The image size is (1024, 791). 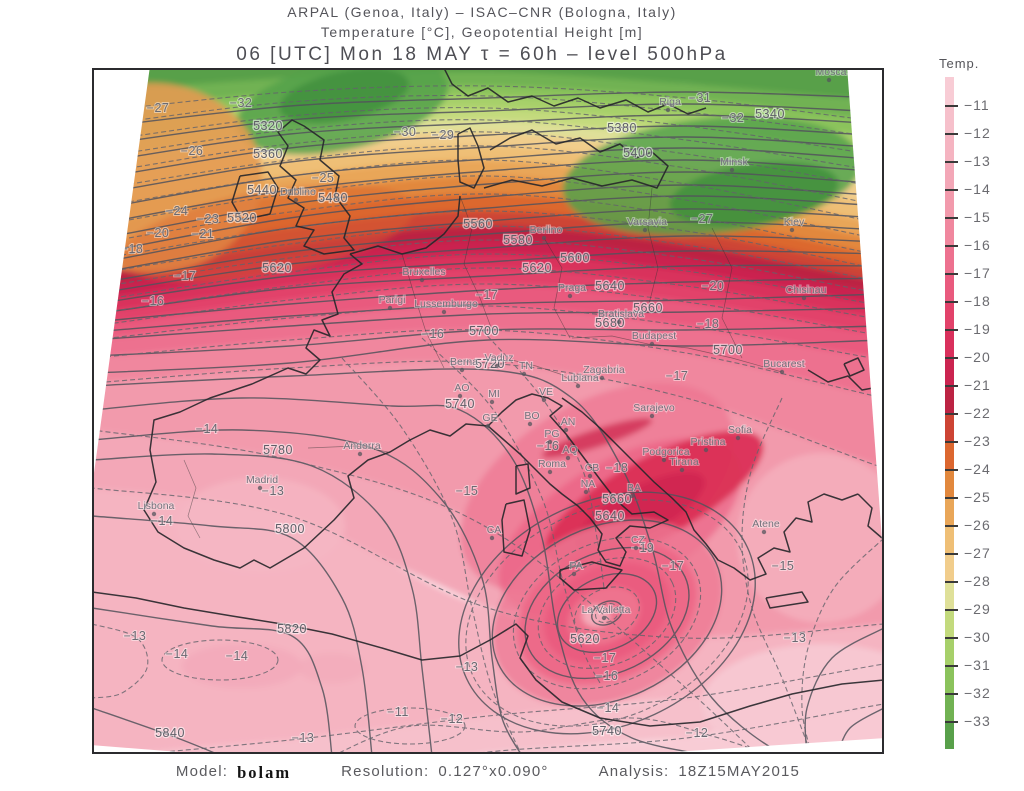 I want to click on svg-text: −26, so click(x=192, y=151).